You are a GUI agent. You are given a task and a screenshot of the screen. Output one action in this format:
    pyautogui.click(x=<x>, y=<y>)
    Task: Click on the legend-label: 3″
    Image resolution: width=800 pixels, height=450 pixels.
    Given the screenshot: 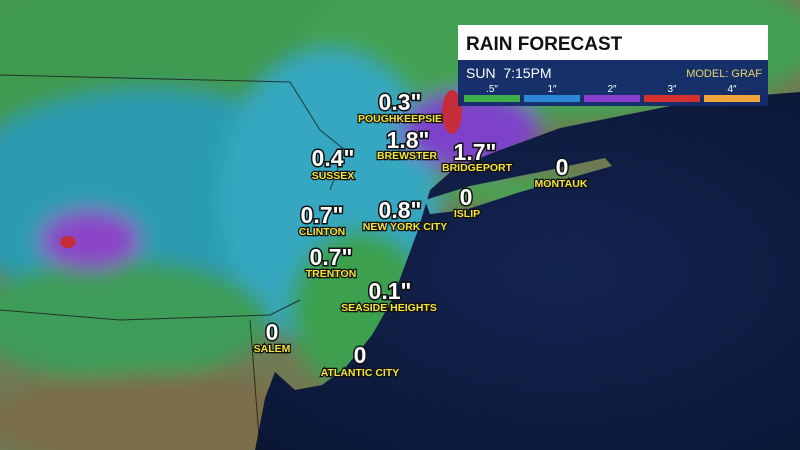 What is the action you would take?
    pyautogui.click(x=672, y=89)
    